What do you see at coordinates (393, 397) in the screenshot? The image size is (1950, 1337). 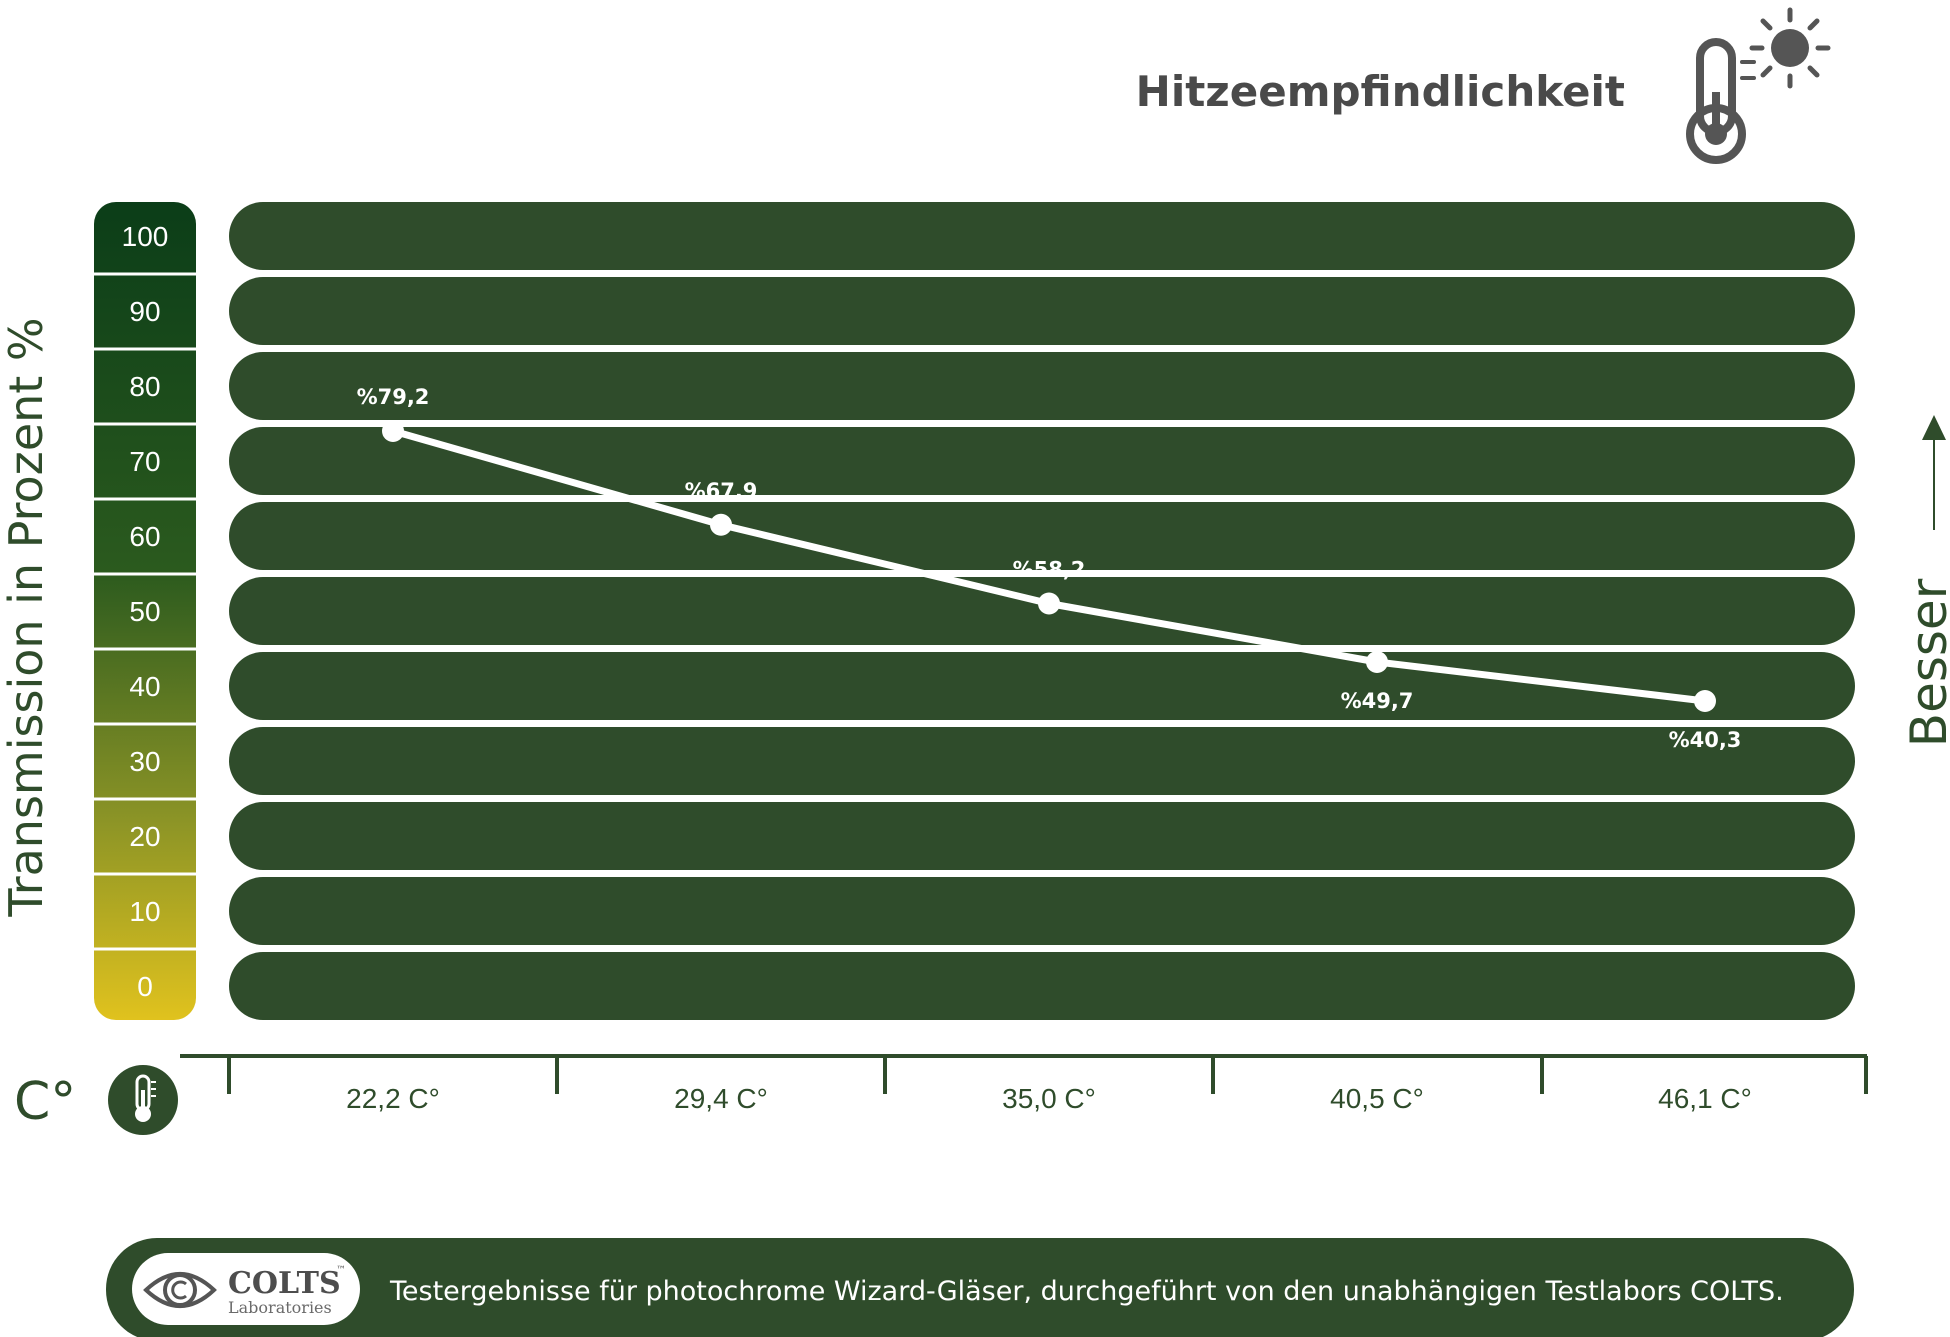 I see `data-label: %79,2` at bounding box center [393, 397].